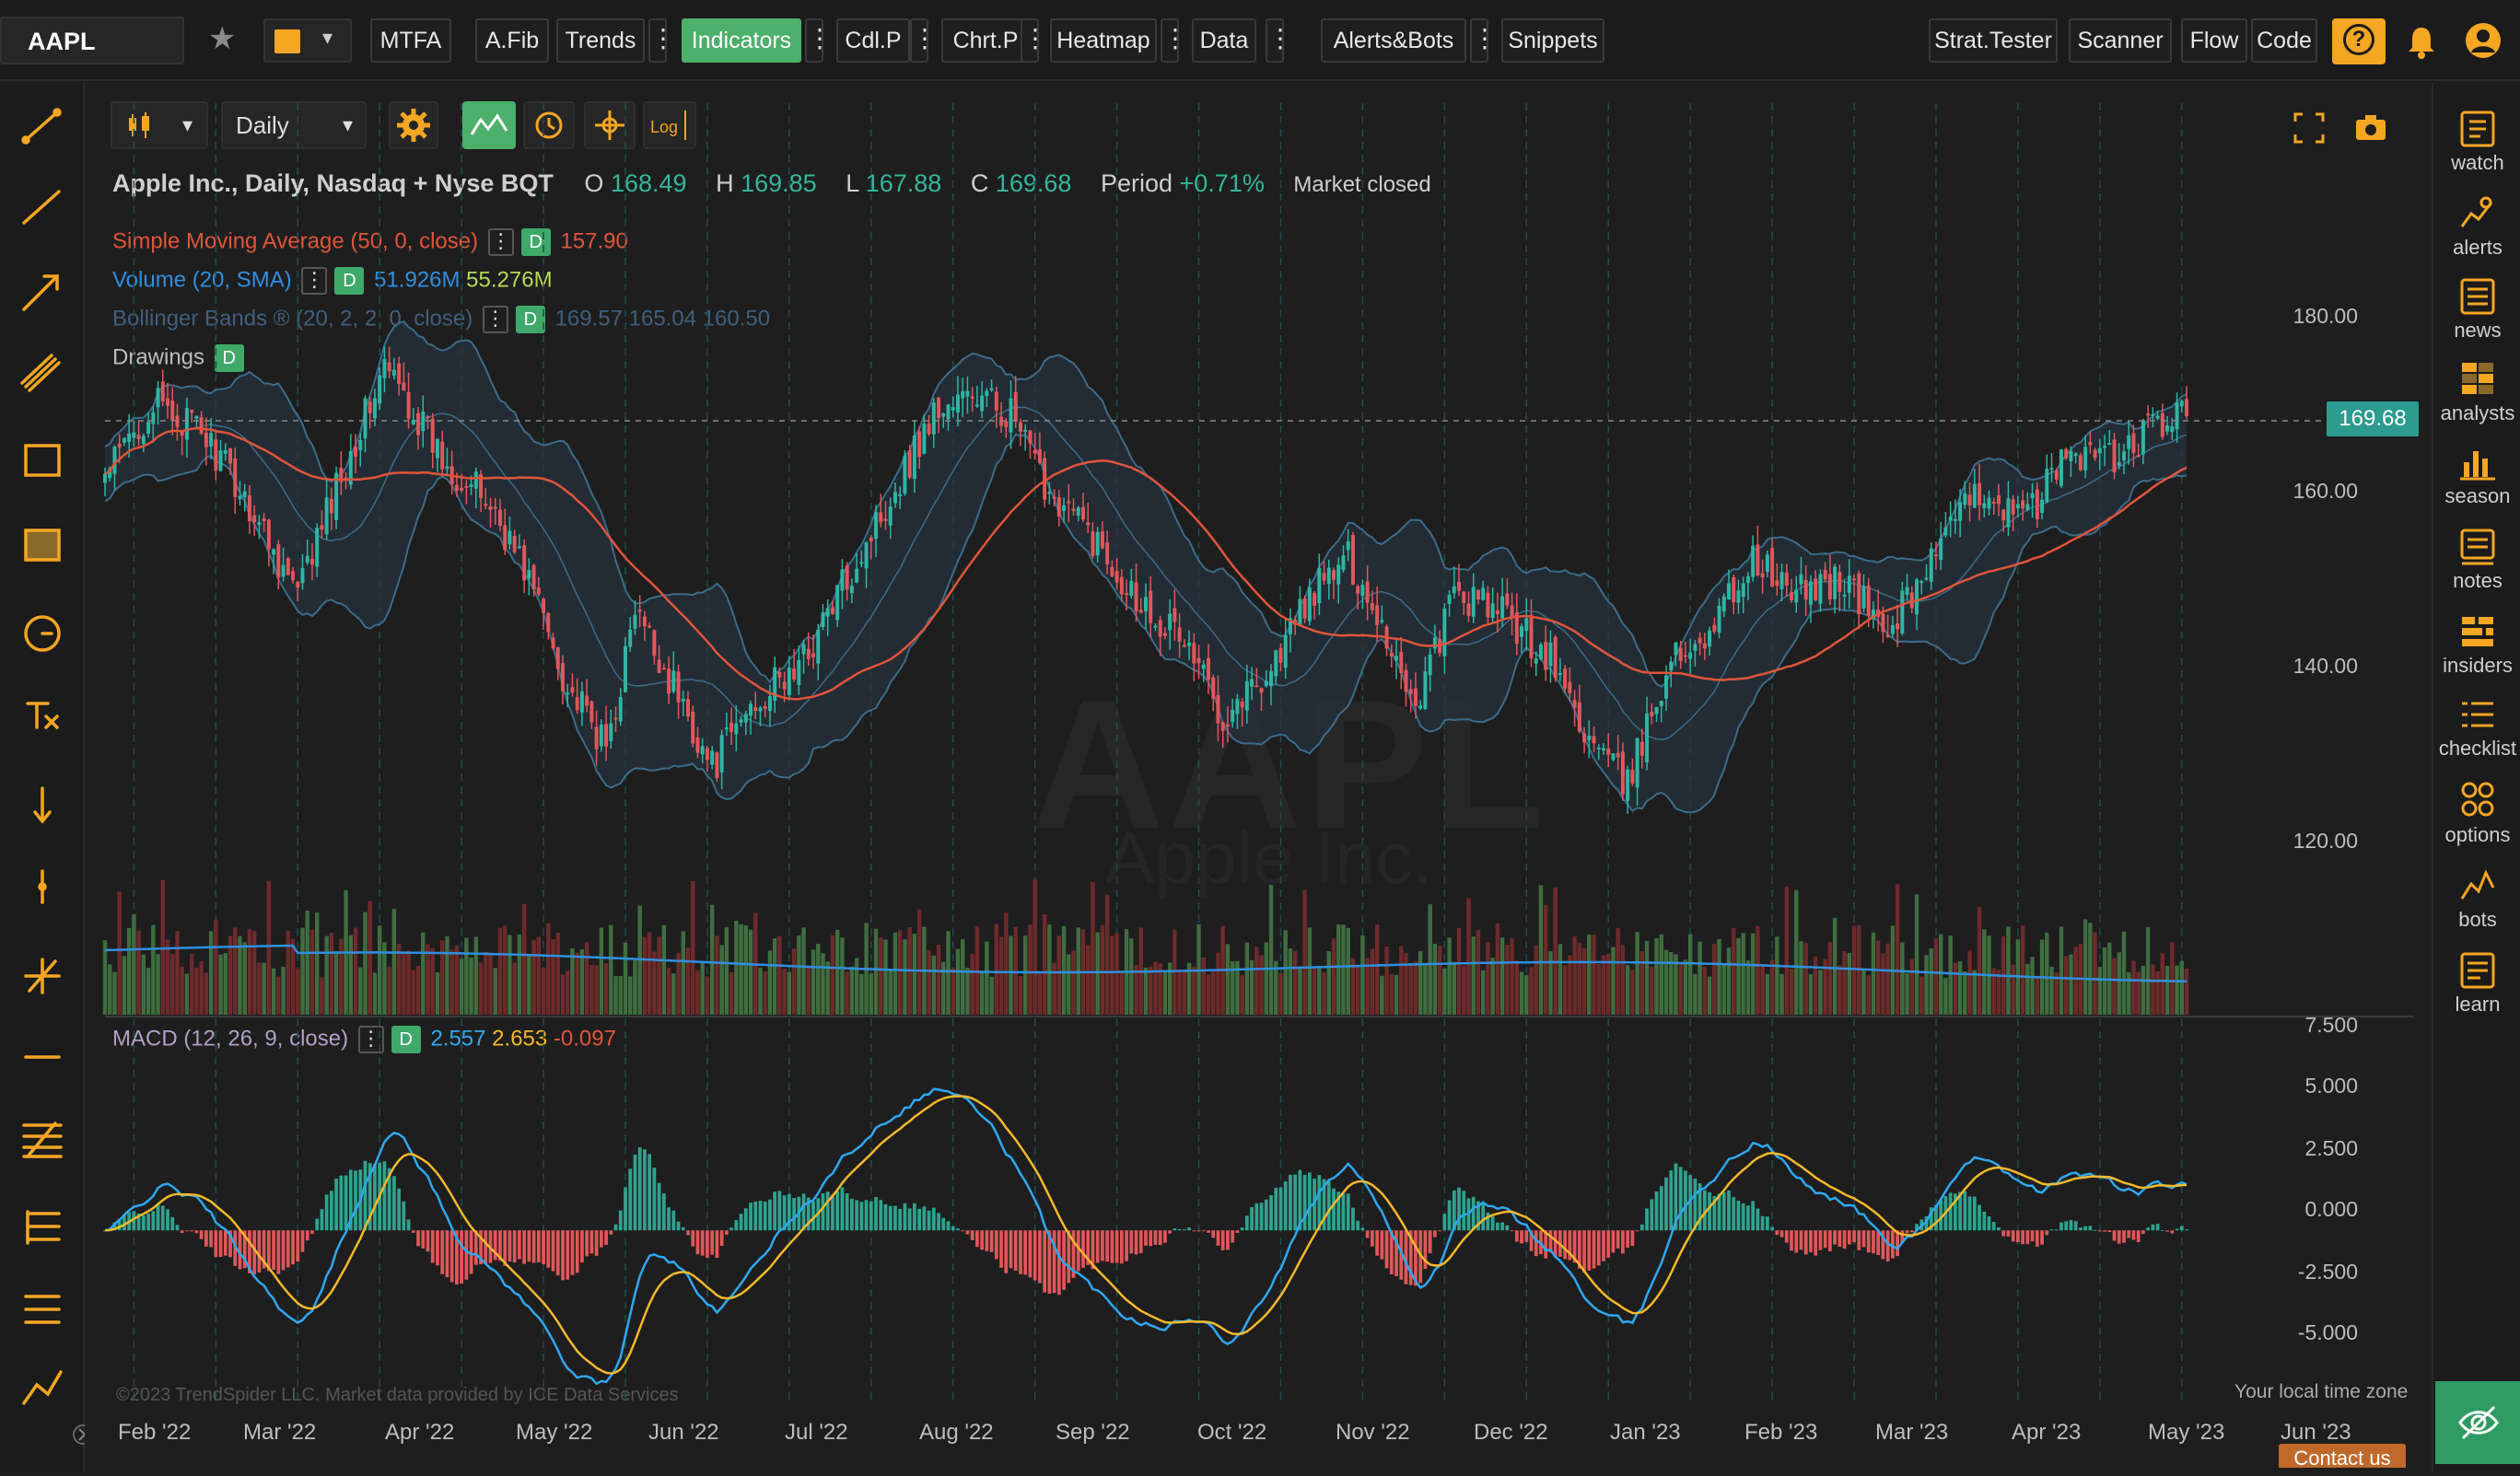  Describe the element at coordinates (42, 545) in the screenshot. I see `filled-rect-icon` at that location.